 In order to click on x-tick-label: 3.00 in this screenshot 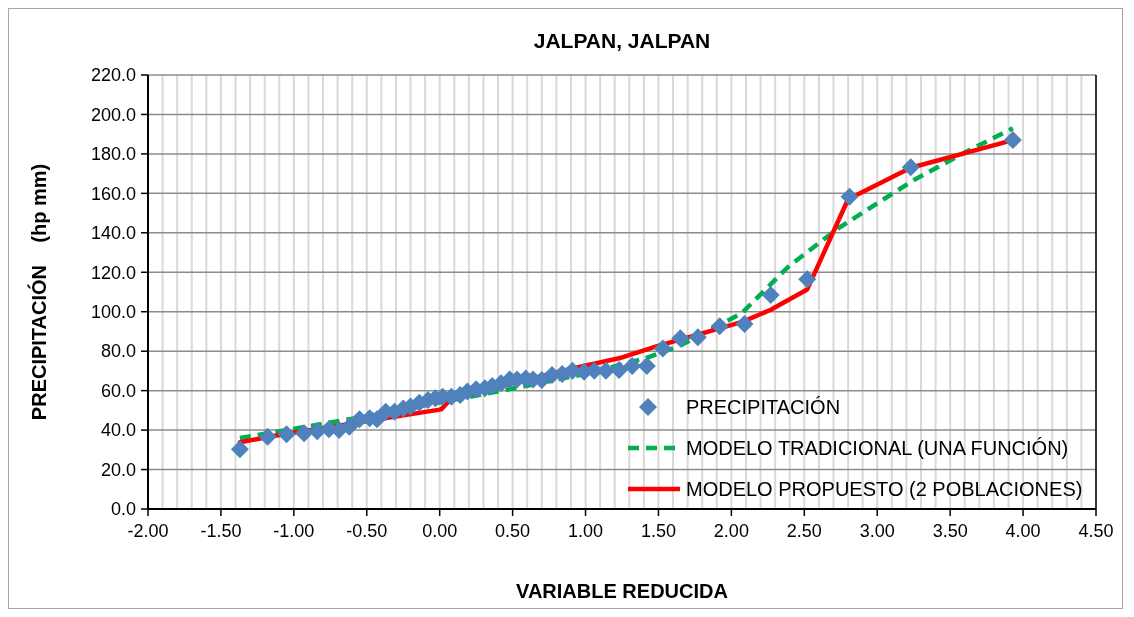, I will do `click(877, 531)`.